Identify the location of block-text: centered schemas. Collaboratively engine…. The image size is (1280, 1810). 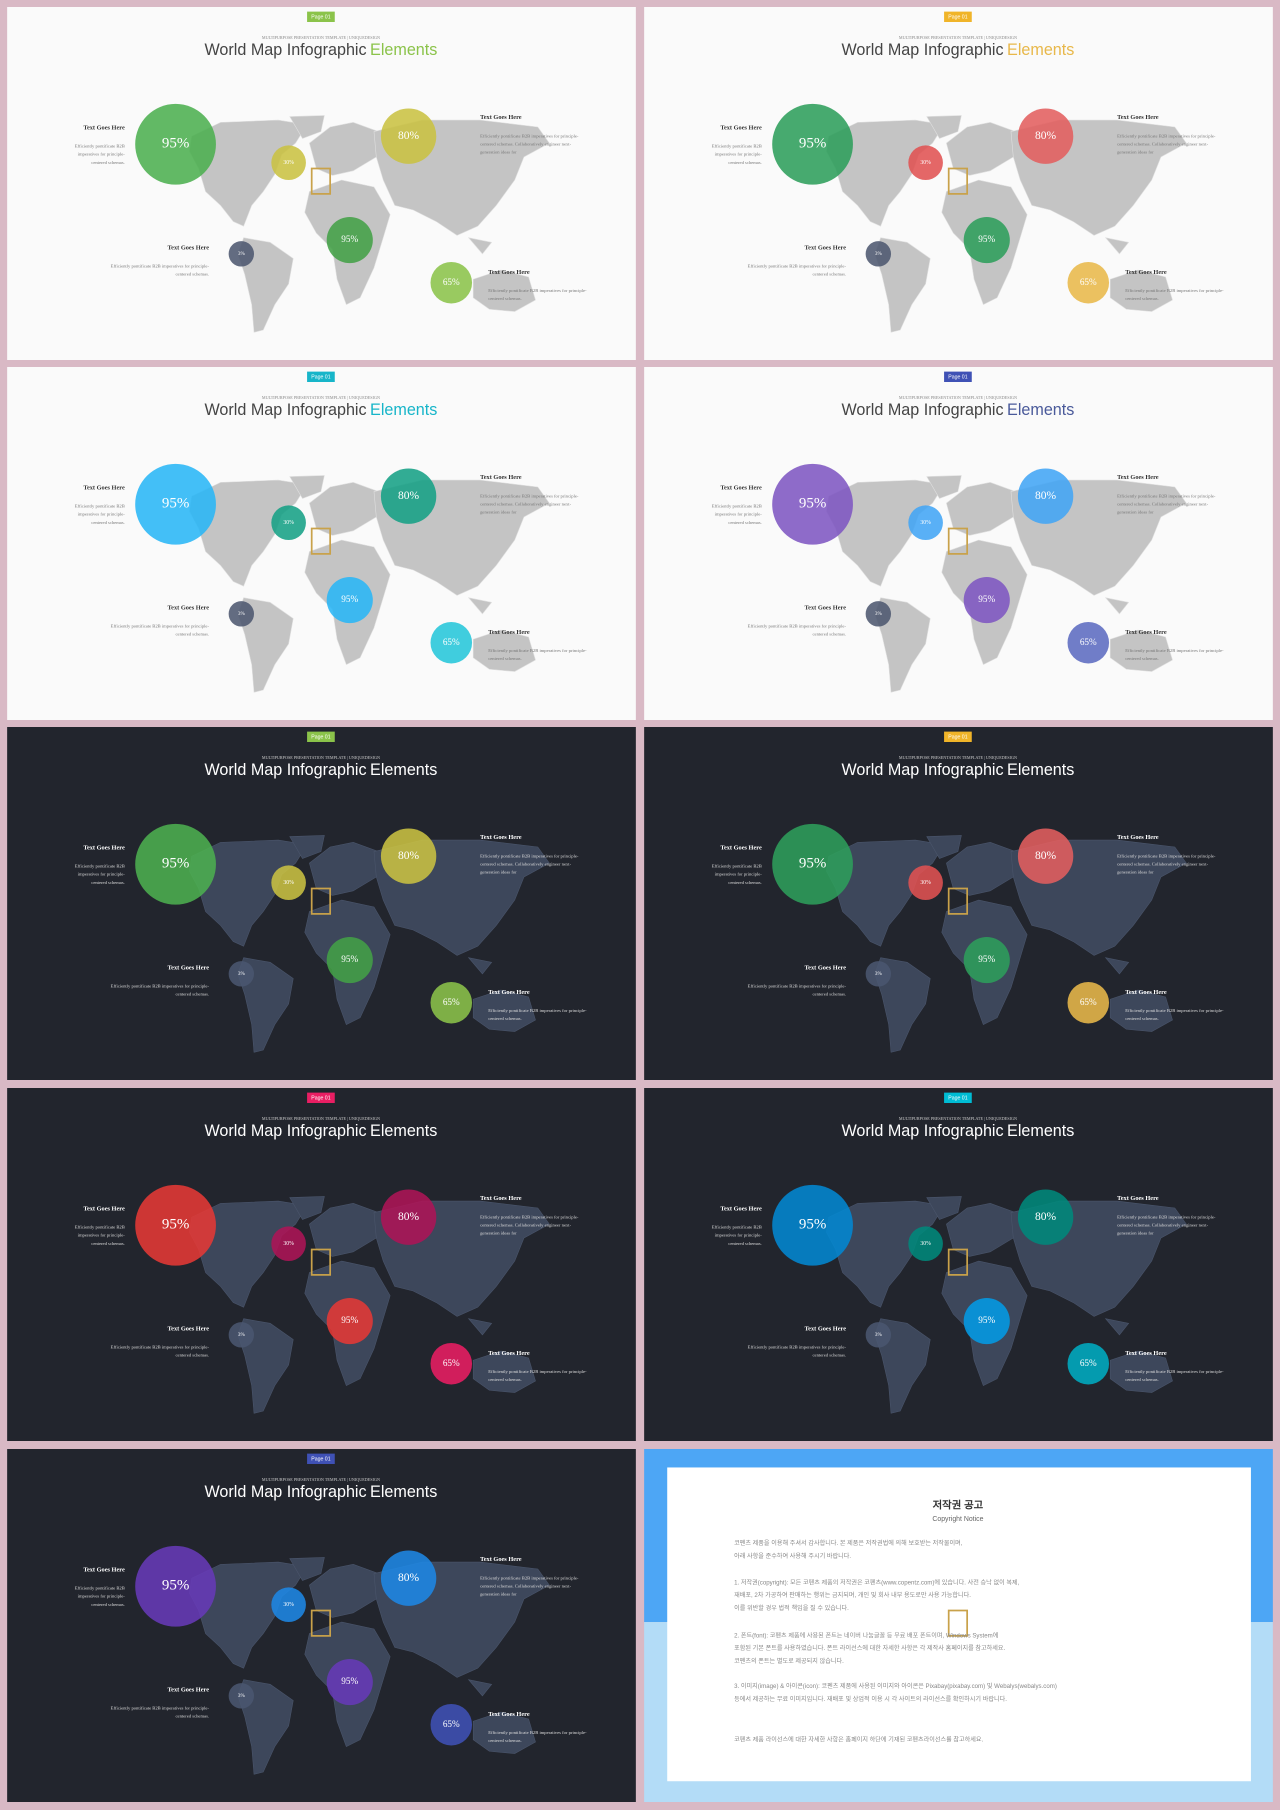
(1162, 503).